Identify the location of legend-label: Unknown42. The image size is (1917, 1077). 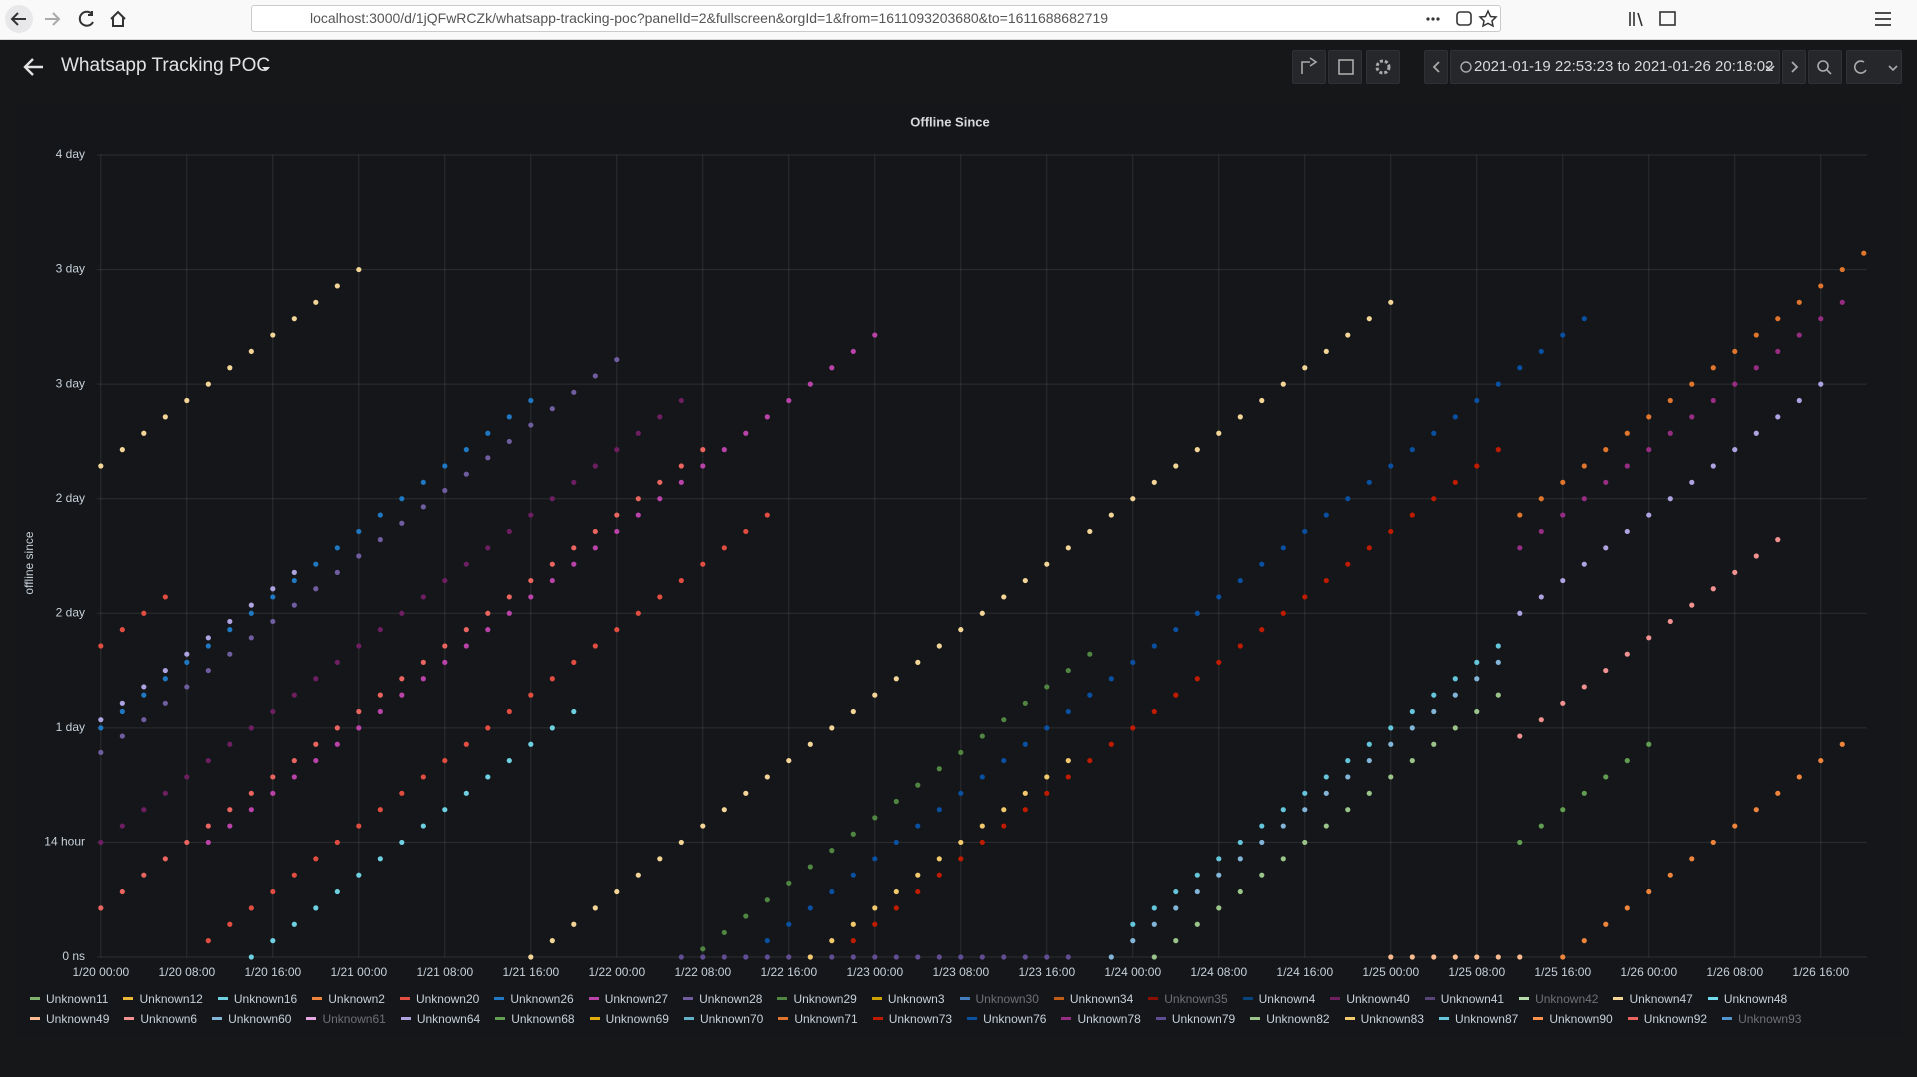
(1567, 998).